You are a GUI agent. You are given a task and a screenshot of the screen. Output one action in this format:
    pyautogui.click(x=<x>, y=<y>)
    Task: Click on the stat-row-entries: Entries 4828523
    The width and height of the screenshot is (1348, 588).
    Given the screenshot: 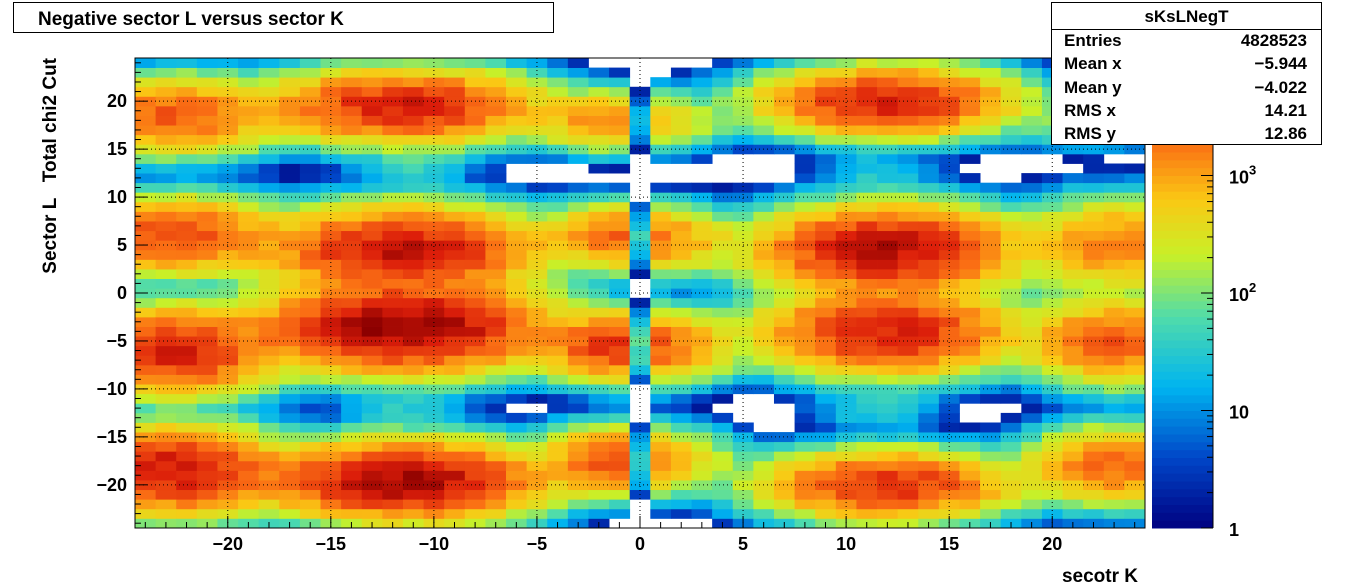 What is the action you would take?
    pyautogui.click(x=1185, y=42)
    